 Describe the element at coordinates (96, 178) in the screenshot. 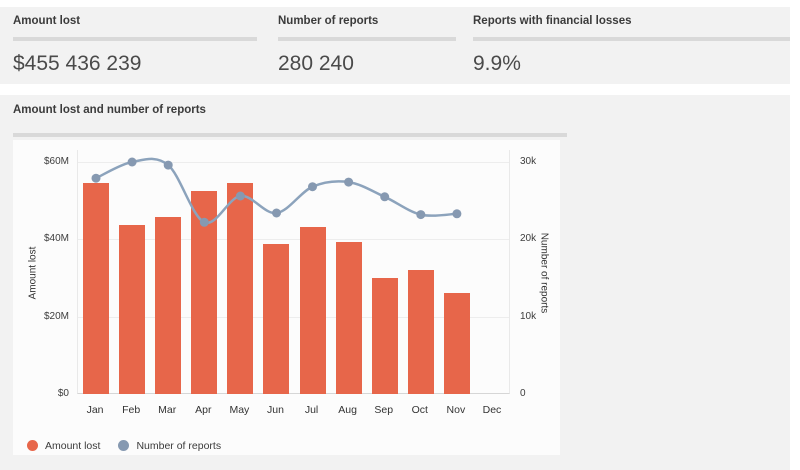

I see `point-jan` at that location.